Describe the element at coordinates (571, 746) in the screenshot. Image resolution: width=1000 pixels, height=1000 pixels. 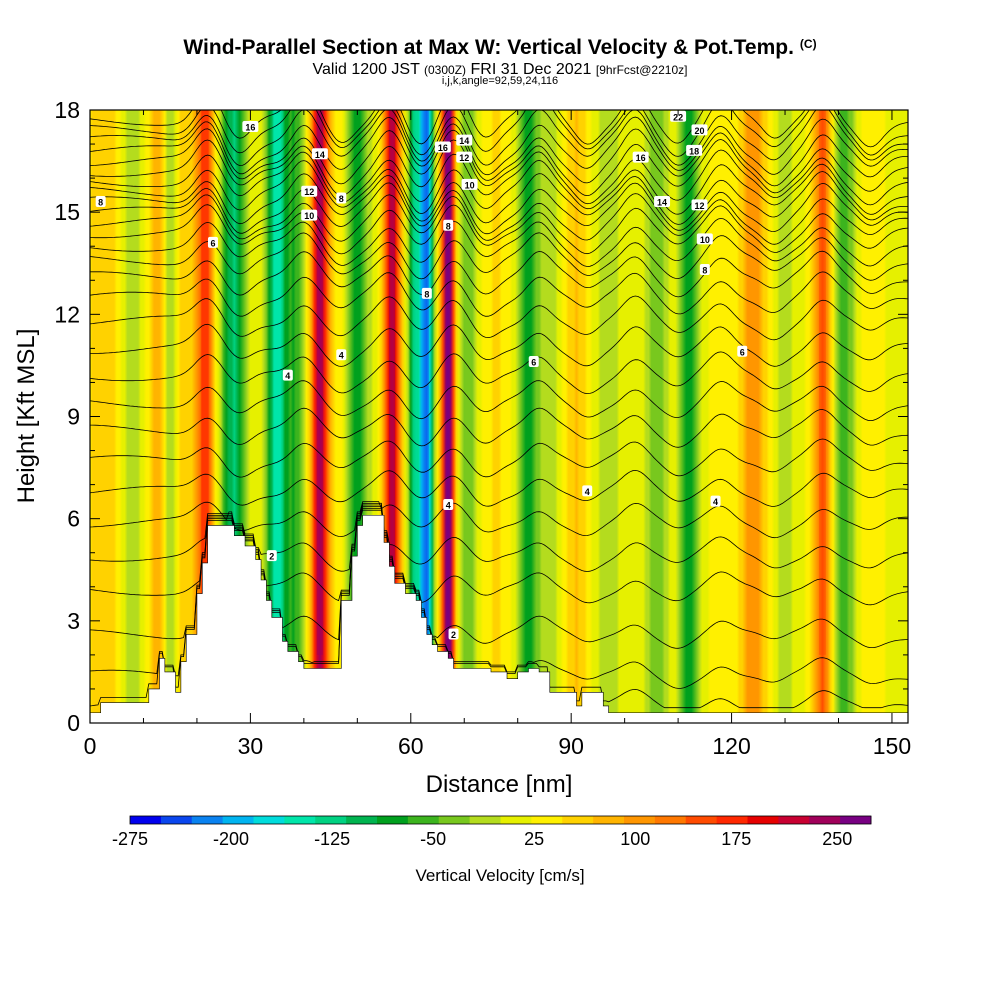
I see `svg-text: 90` at that location.